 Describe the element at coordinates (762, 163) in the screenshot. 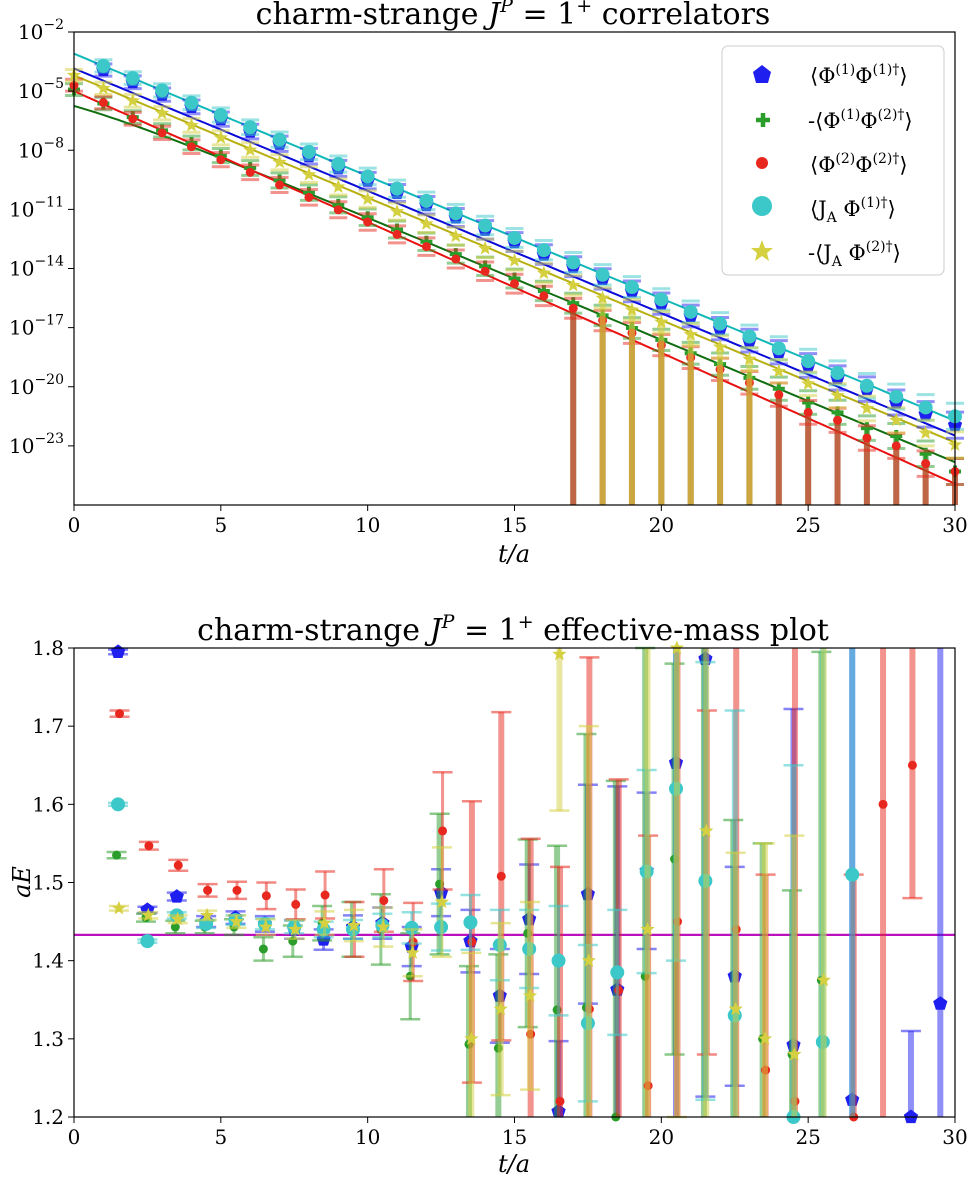

I see `dot-icon` at that location.